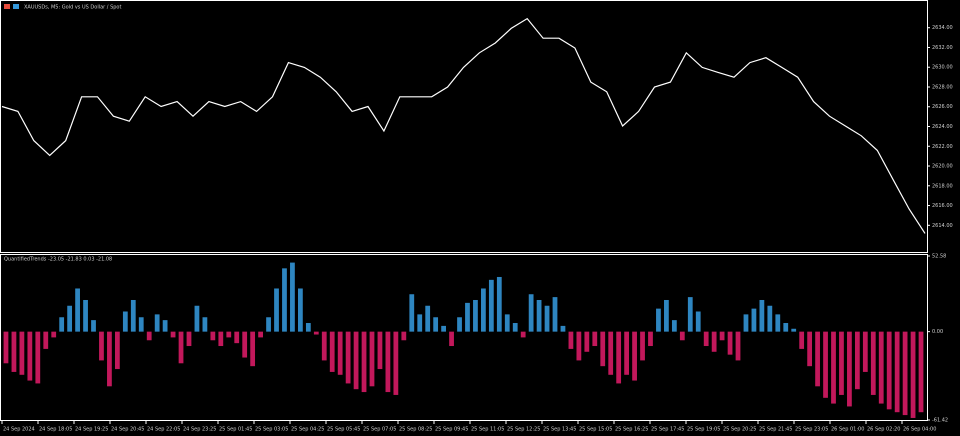  Describe the element at coordinates (739, 430) in the screenshot. I see `time-label: 25 Sep 20:25` at that location.